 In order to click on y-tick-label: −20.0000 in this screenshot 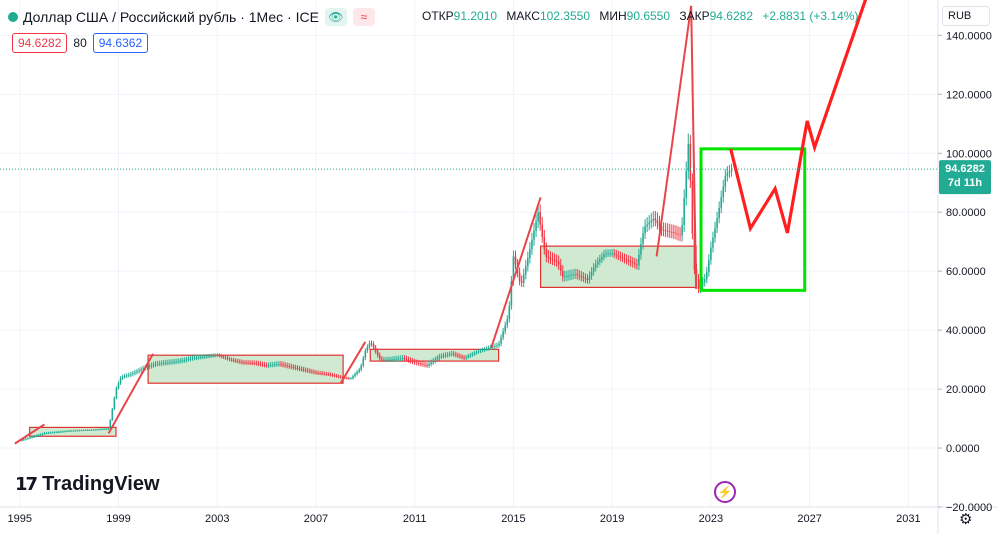, I will do `click(969, 508)`.